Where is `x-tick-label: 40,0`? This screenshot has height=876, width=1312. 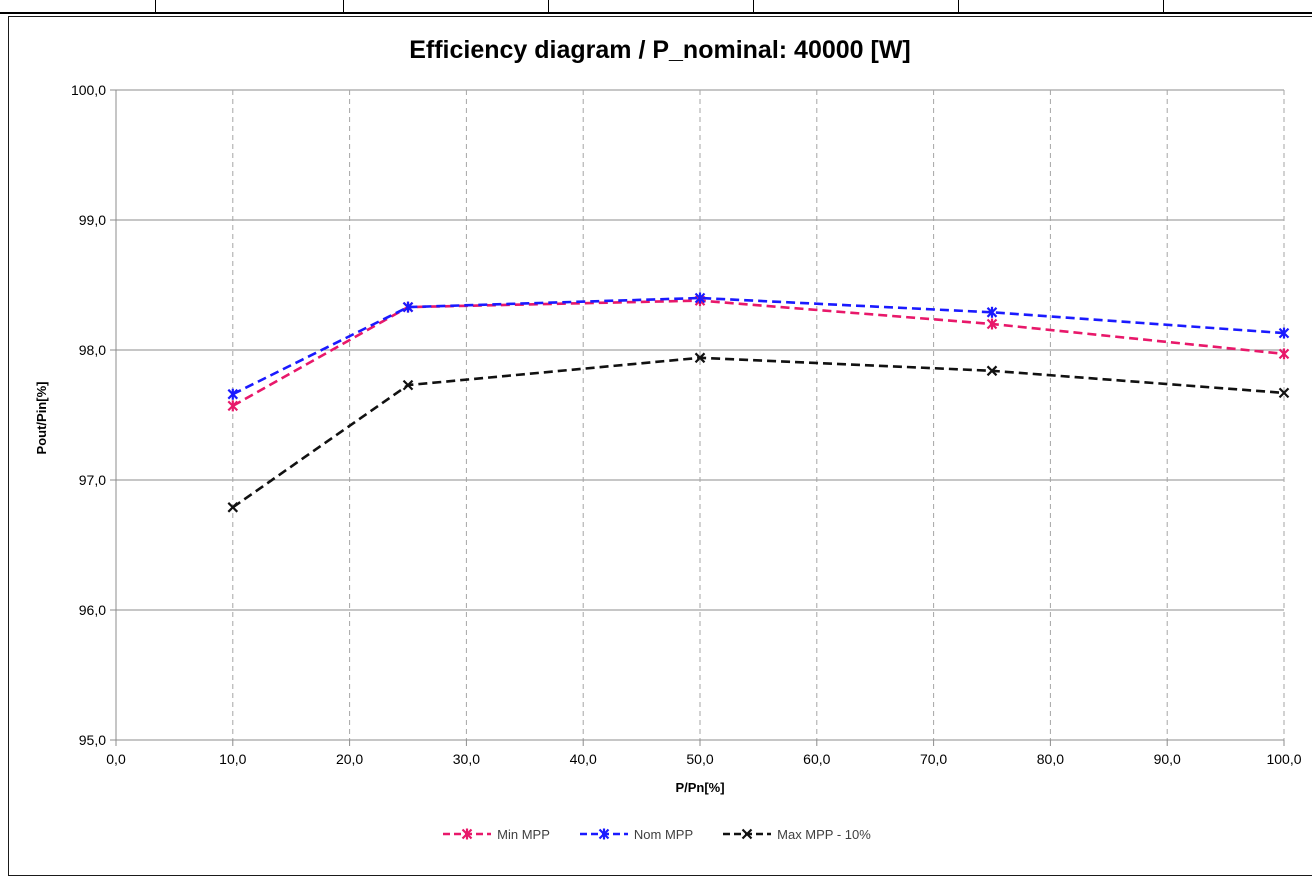 x-tick-label: 40,0 is located at coordinates (583, 759).